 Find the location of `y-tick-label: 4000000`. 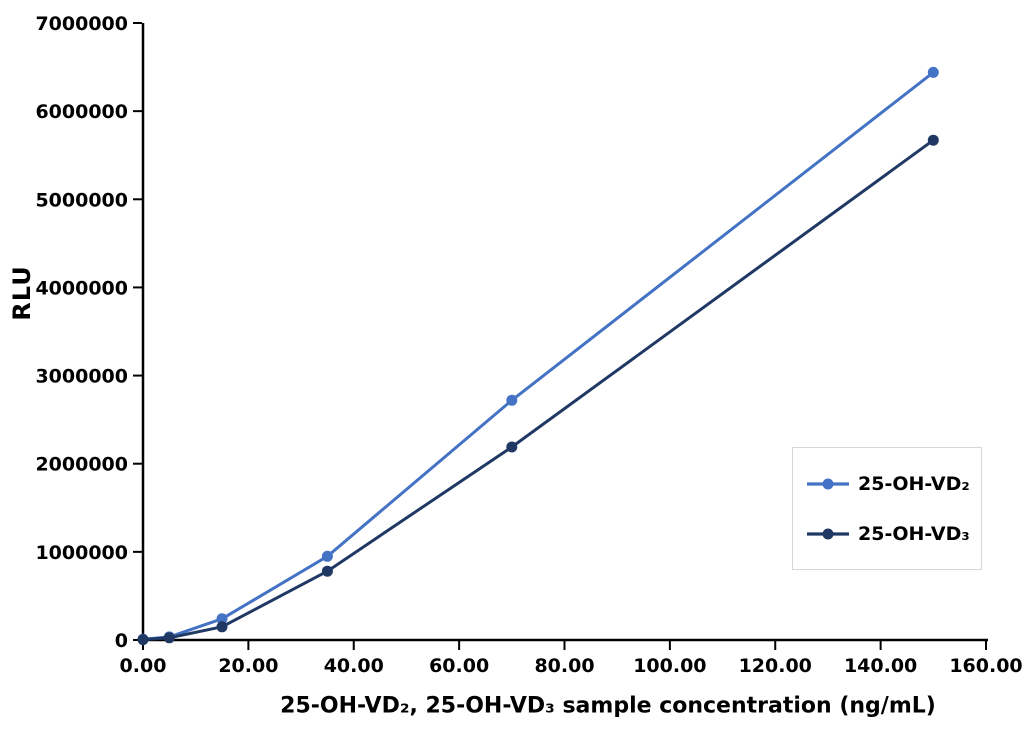

y-tick-label: 4000000 is located at coordinates (81, 288).